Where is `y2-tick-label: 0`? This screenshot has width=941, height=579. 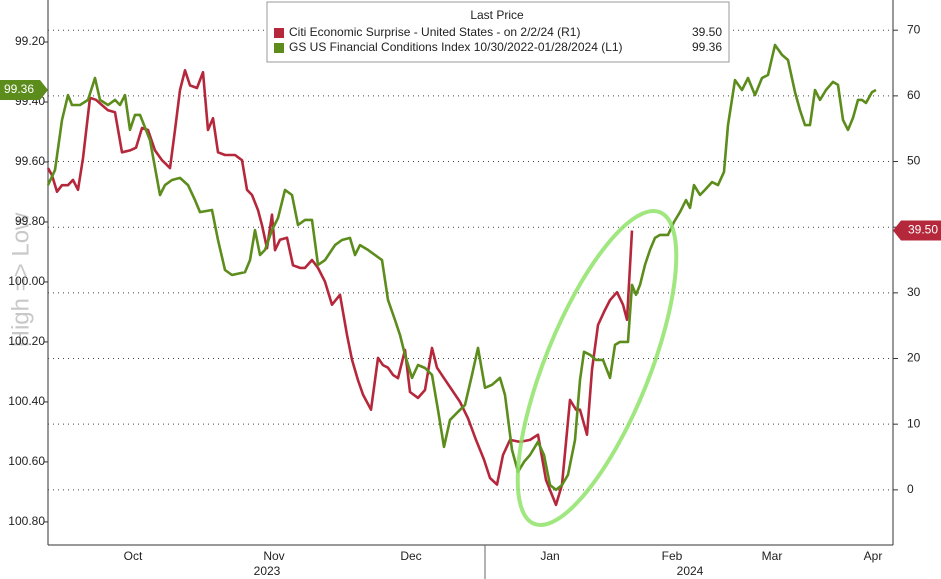
y2-tick-label: 0 is located at coordinates (910, 489).